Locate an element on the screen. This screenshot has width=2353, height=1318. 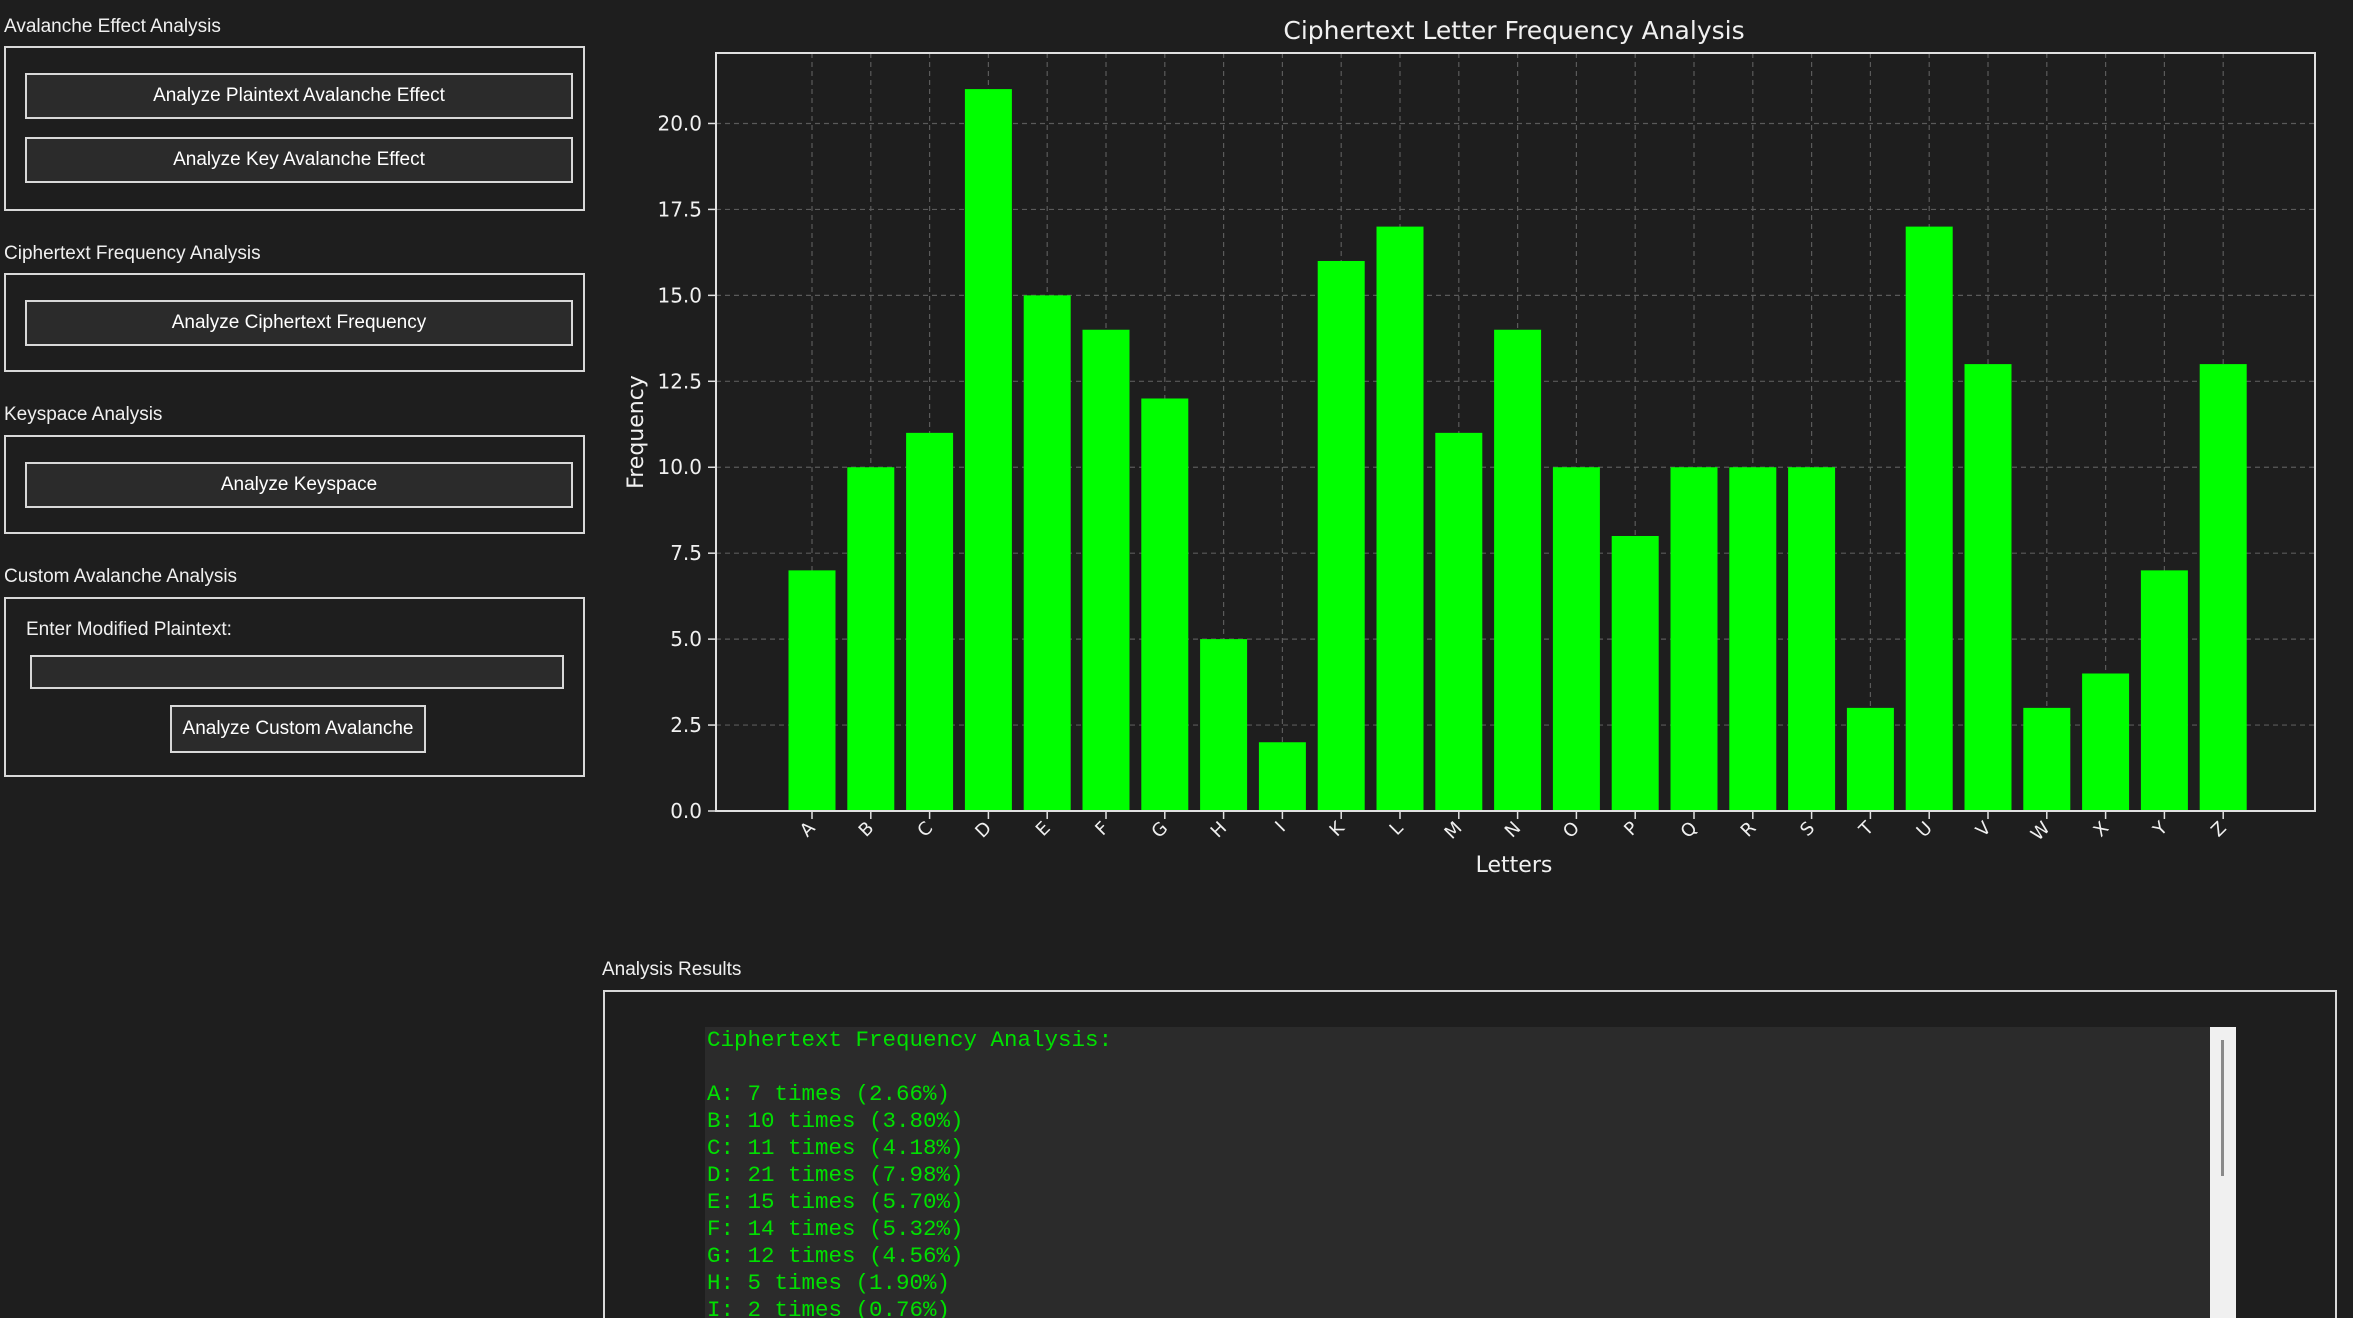
bar-m is located at coordinates (1459, 621).